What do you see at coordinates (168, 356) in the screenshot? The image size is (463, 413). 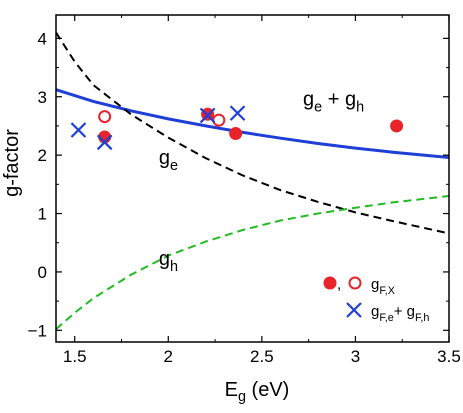 I see `x-tick-label: 2` at bounding box center [168, 356].